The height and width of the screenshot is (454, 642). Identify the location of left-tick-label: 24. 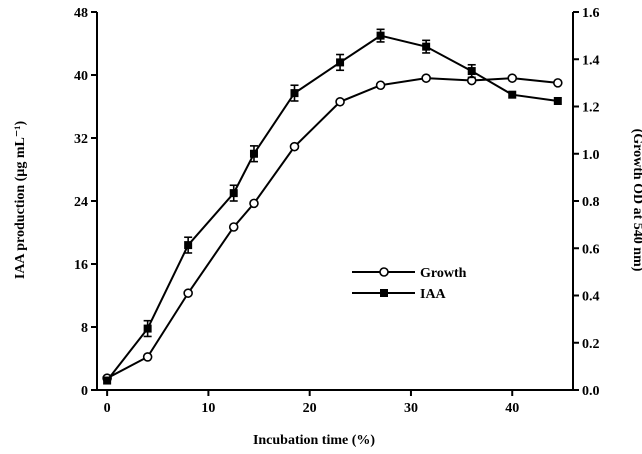
(81, 202).